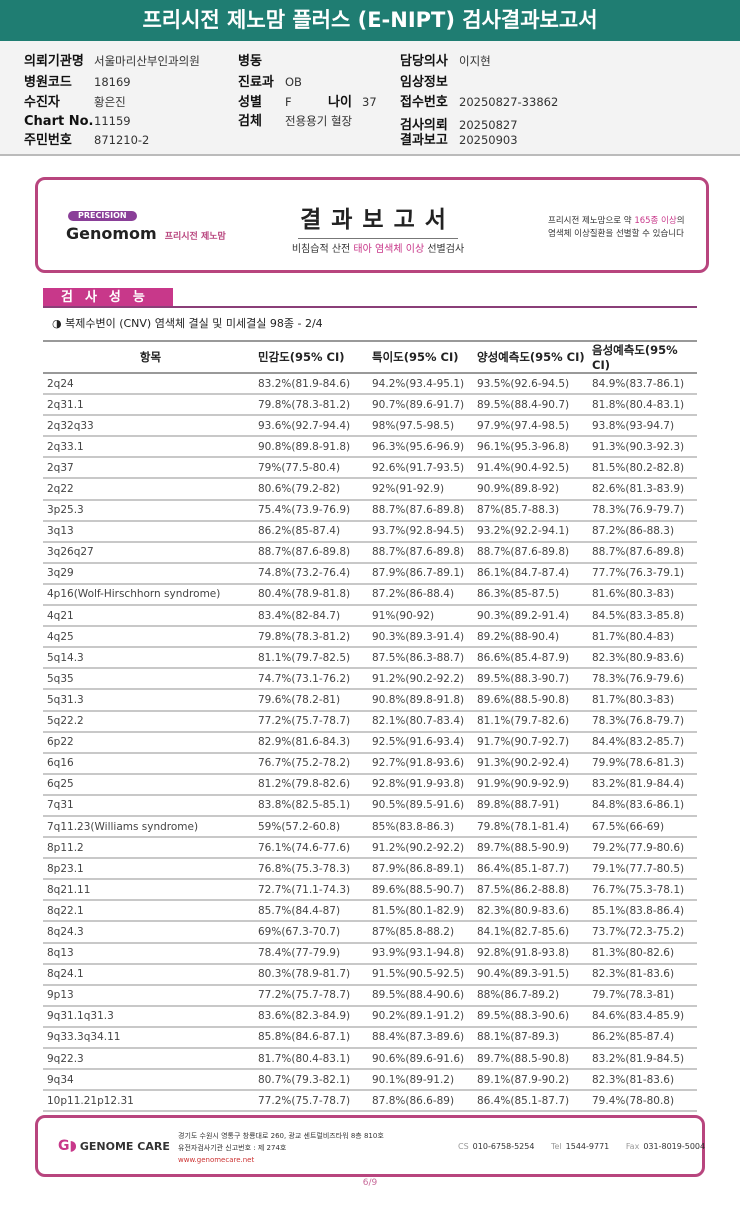 The height and width of the screenshot is (1208, 740). Describe the element at coordinates (424, 125) in the screenshot. I see `label: 검사의뢰` at that location.